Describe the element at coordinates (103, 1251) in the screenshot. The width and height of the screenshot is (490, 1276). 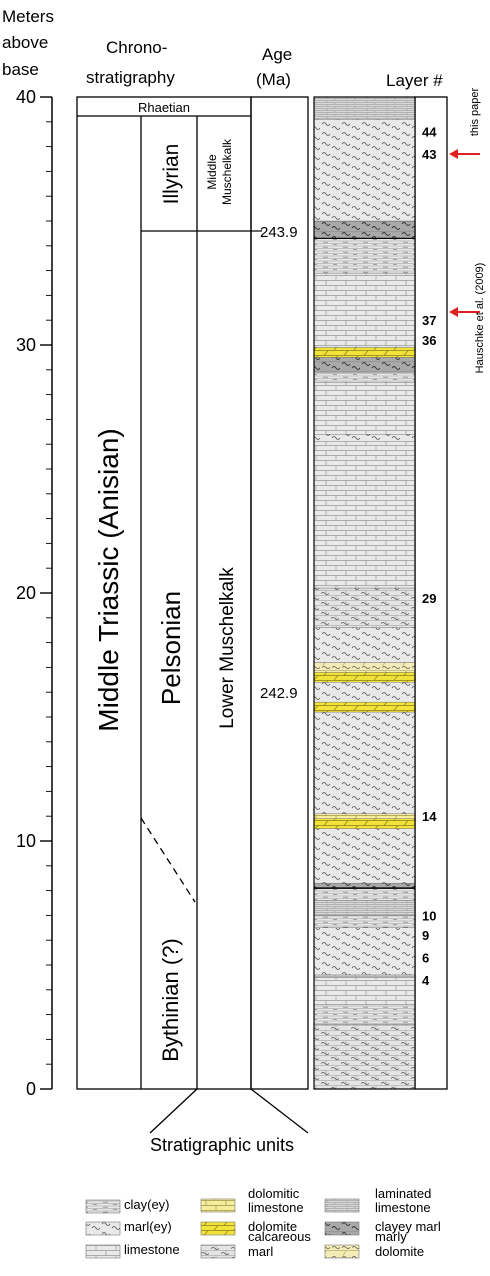
I see `limestone-swatch` at that location.